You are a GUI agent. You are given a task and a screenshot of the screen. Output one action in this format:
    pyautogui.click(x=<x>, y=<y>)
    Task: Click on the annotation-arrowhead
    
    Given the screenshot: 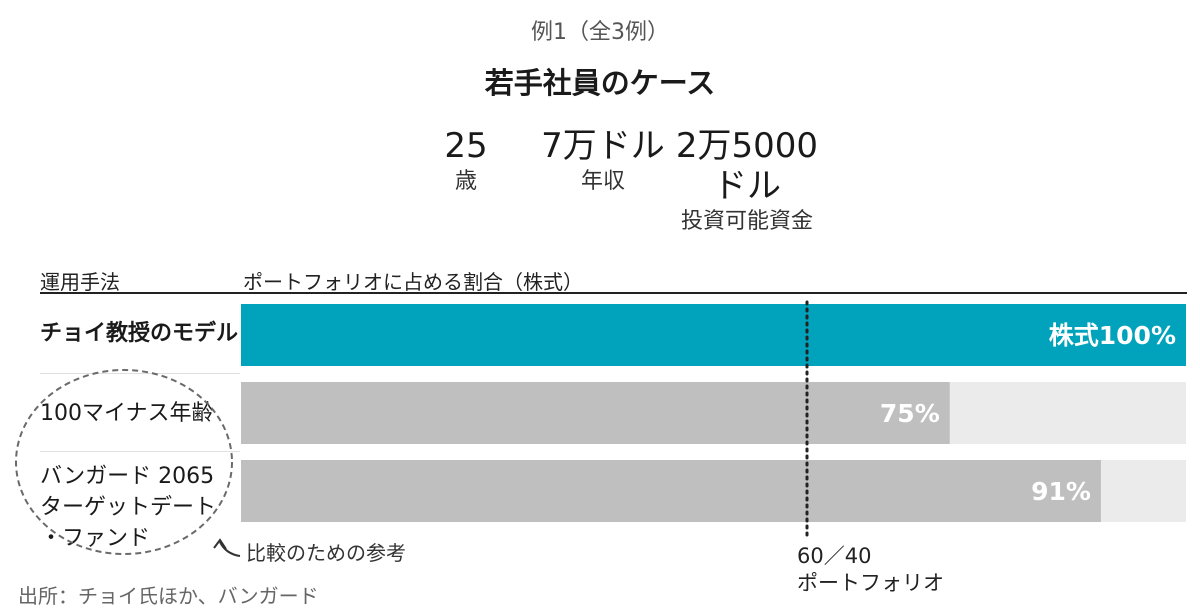 What is the action you would take?
    pyautogui.click(x=220, y=544)
    